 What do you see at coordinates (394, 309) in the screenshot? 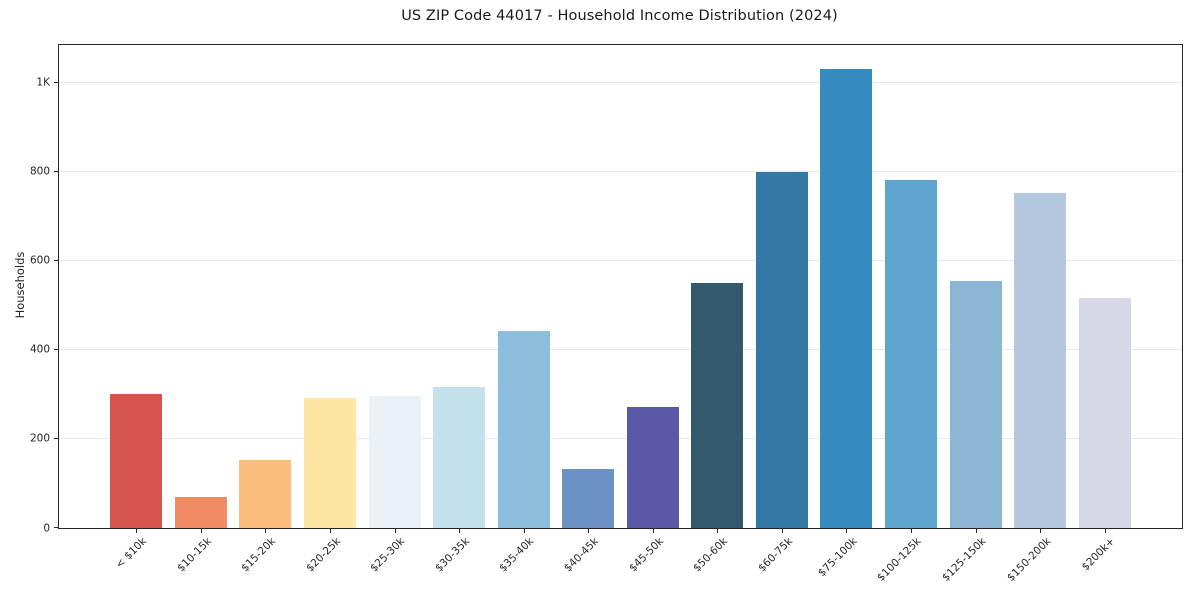
I see `bar-slot: $25-30k` at bounding box center [394, 309].